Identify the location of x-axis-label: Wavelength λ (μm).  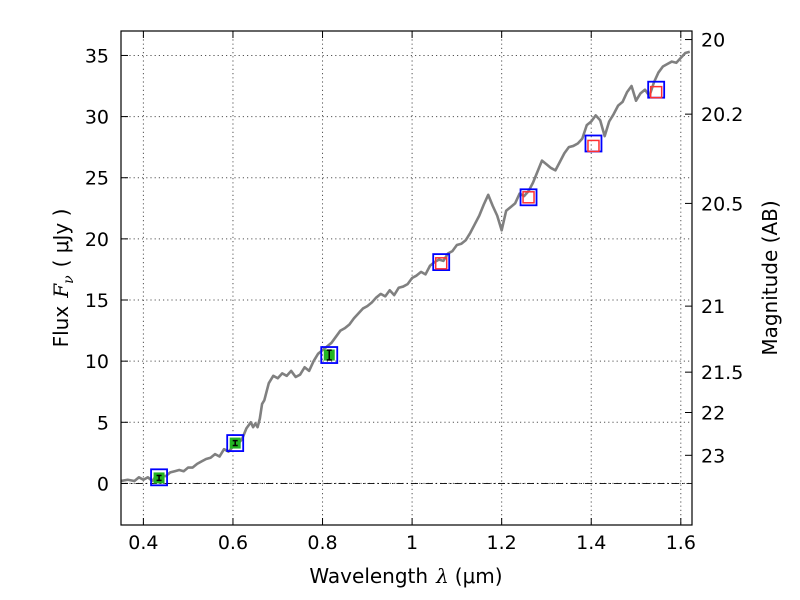
(405, 576).